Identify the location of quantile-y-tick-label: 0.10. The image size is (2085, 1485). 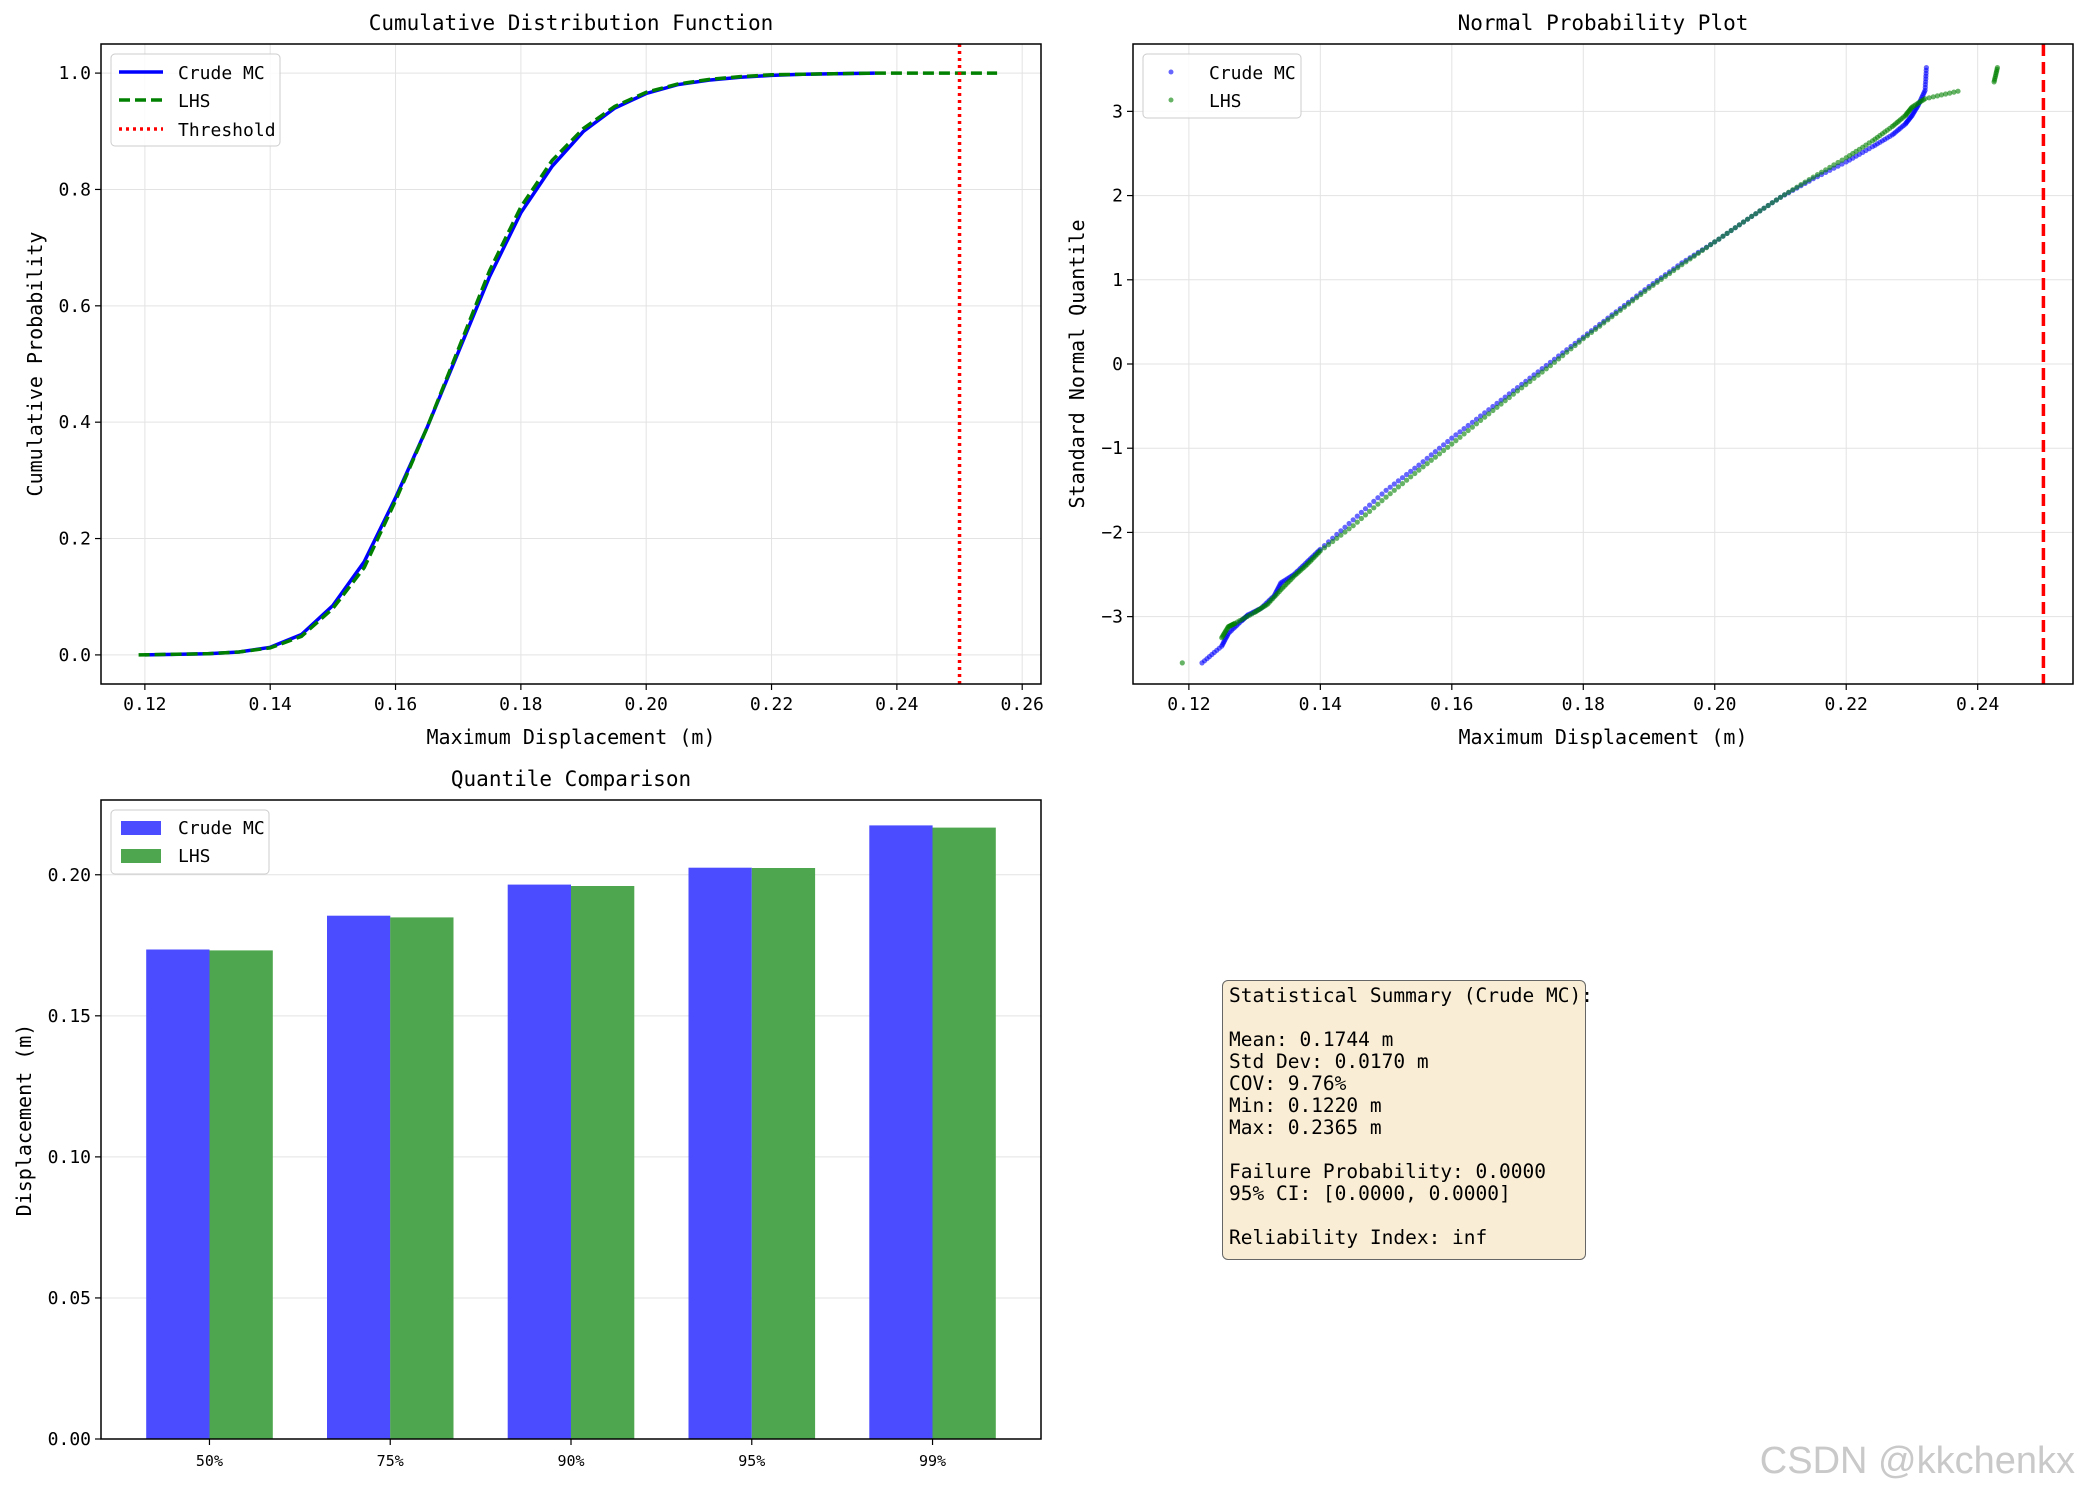
(69, 1157).